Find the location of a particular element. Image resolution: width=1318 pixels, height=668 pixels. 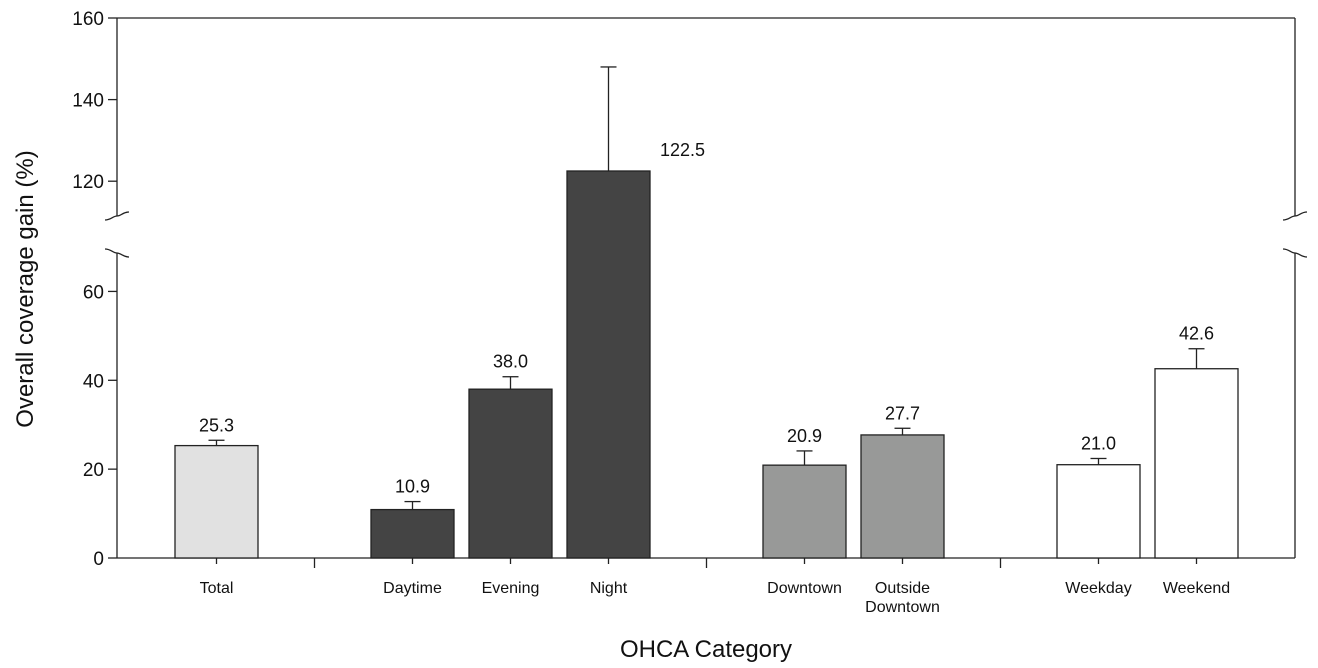

y-tick-label: 140 is located at coordinates (88, 101).